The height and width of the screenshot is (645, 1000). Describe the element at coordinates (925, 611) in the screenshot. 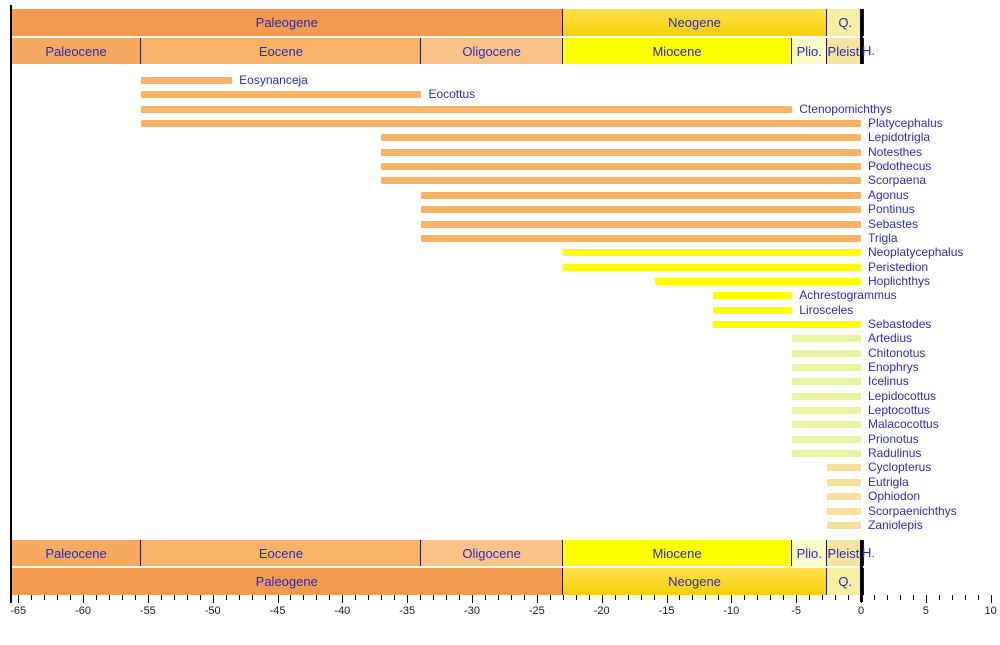

I see `axis-tick-label: 5` at that location.